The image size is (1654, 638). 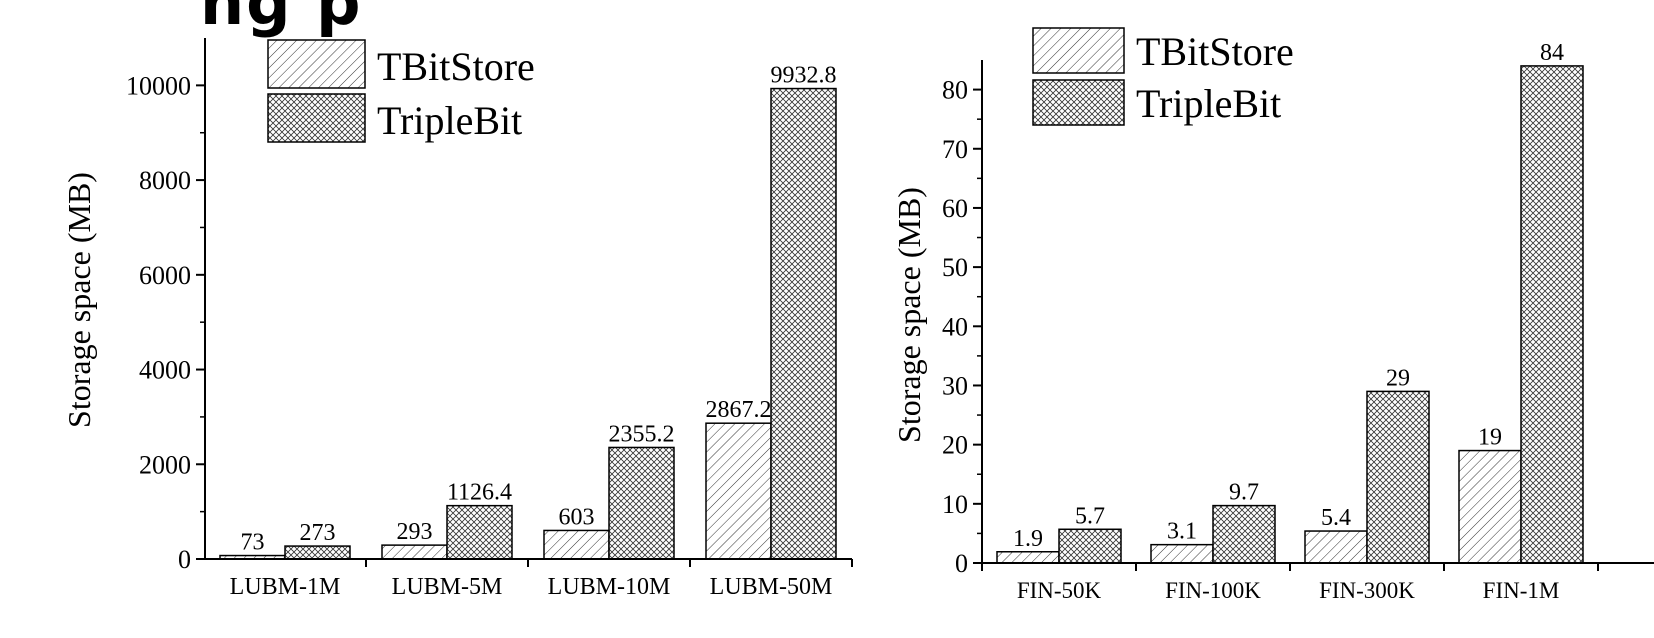 I want to click on y-tick-label: 10000, so click(x=158, y=85).